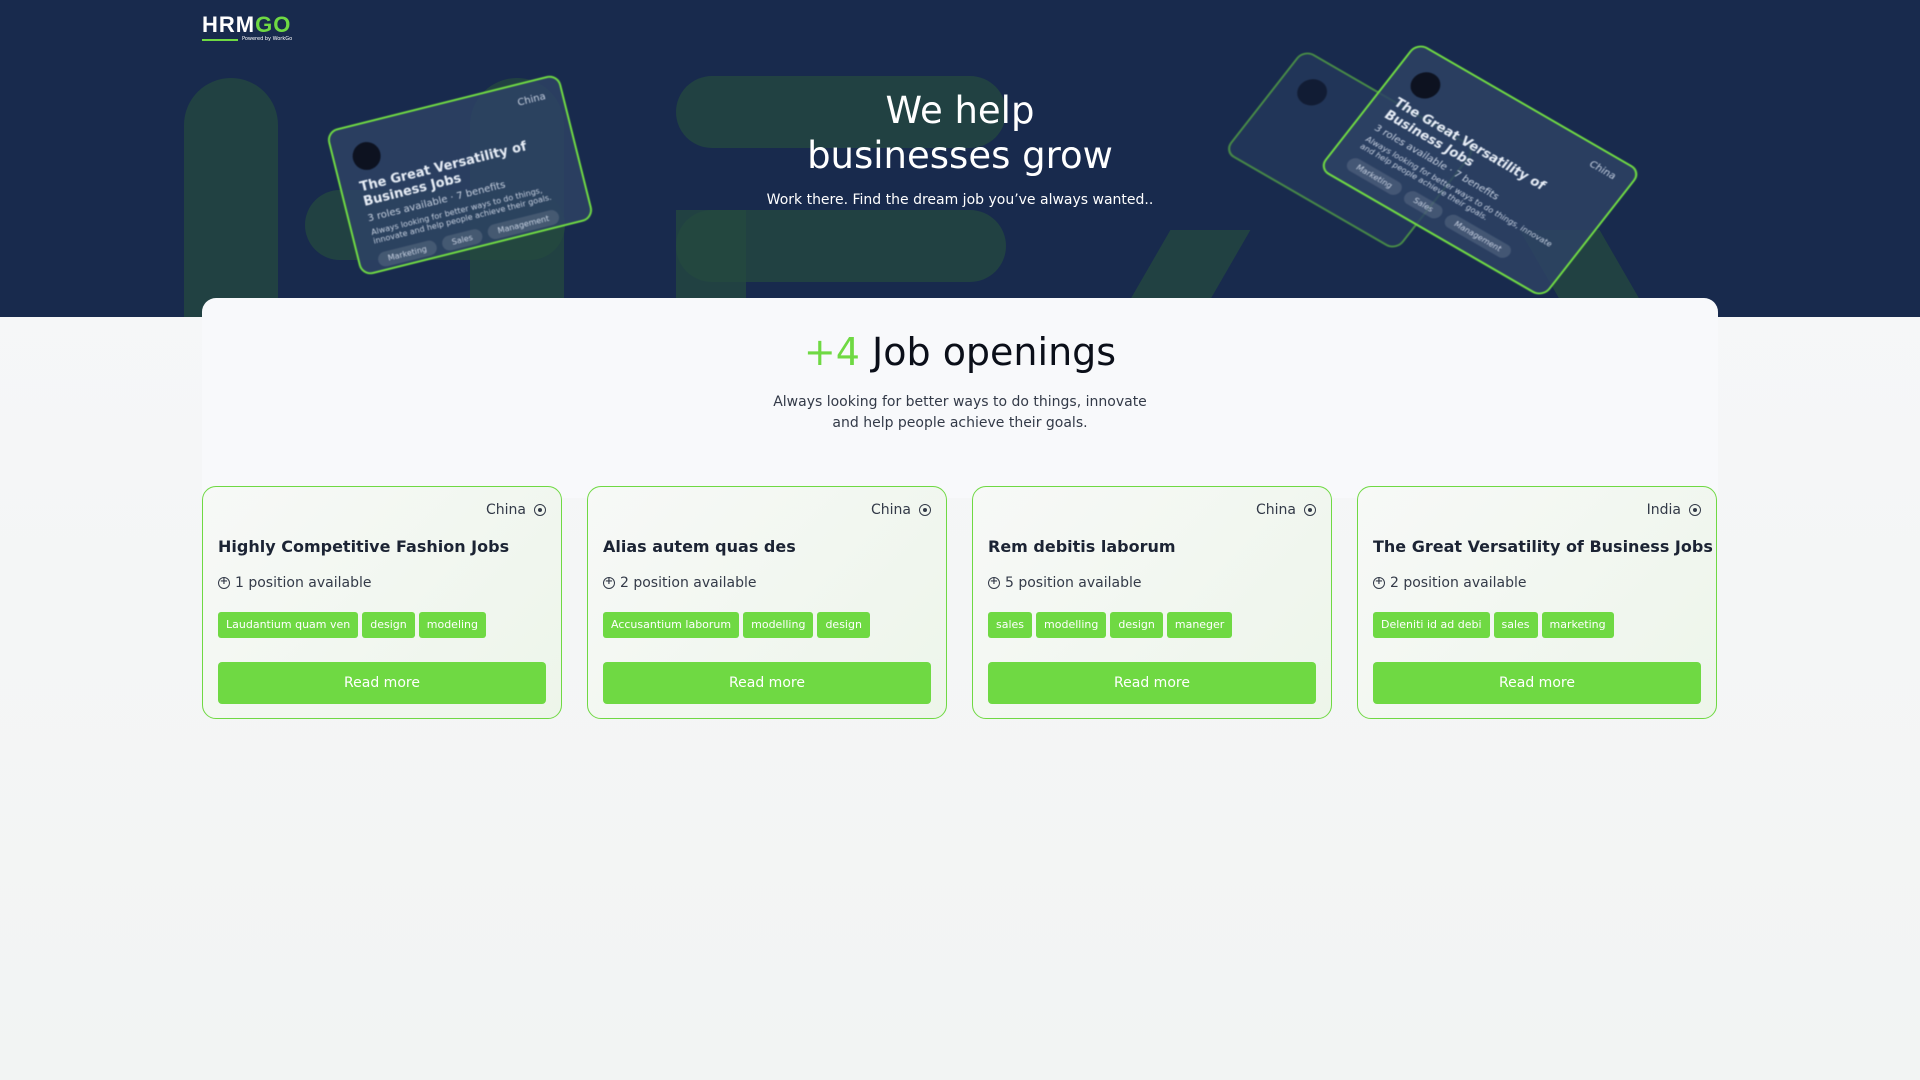 The image size is (1920, 1080). What do you see at coordinates (1082, 546) in the screenshot?
I see `job-title: Rem debitis laborum` at bounding box center [1082, 546].